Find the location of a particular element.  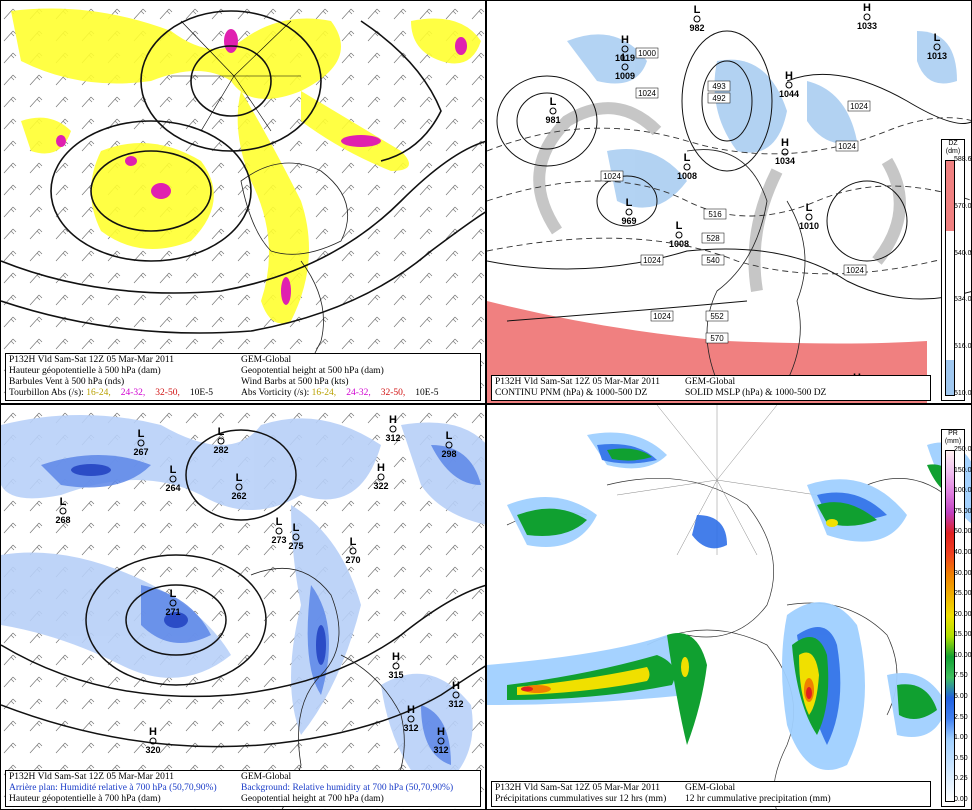

center-value: 1034 is located at coordinates (785, 161).